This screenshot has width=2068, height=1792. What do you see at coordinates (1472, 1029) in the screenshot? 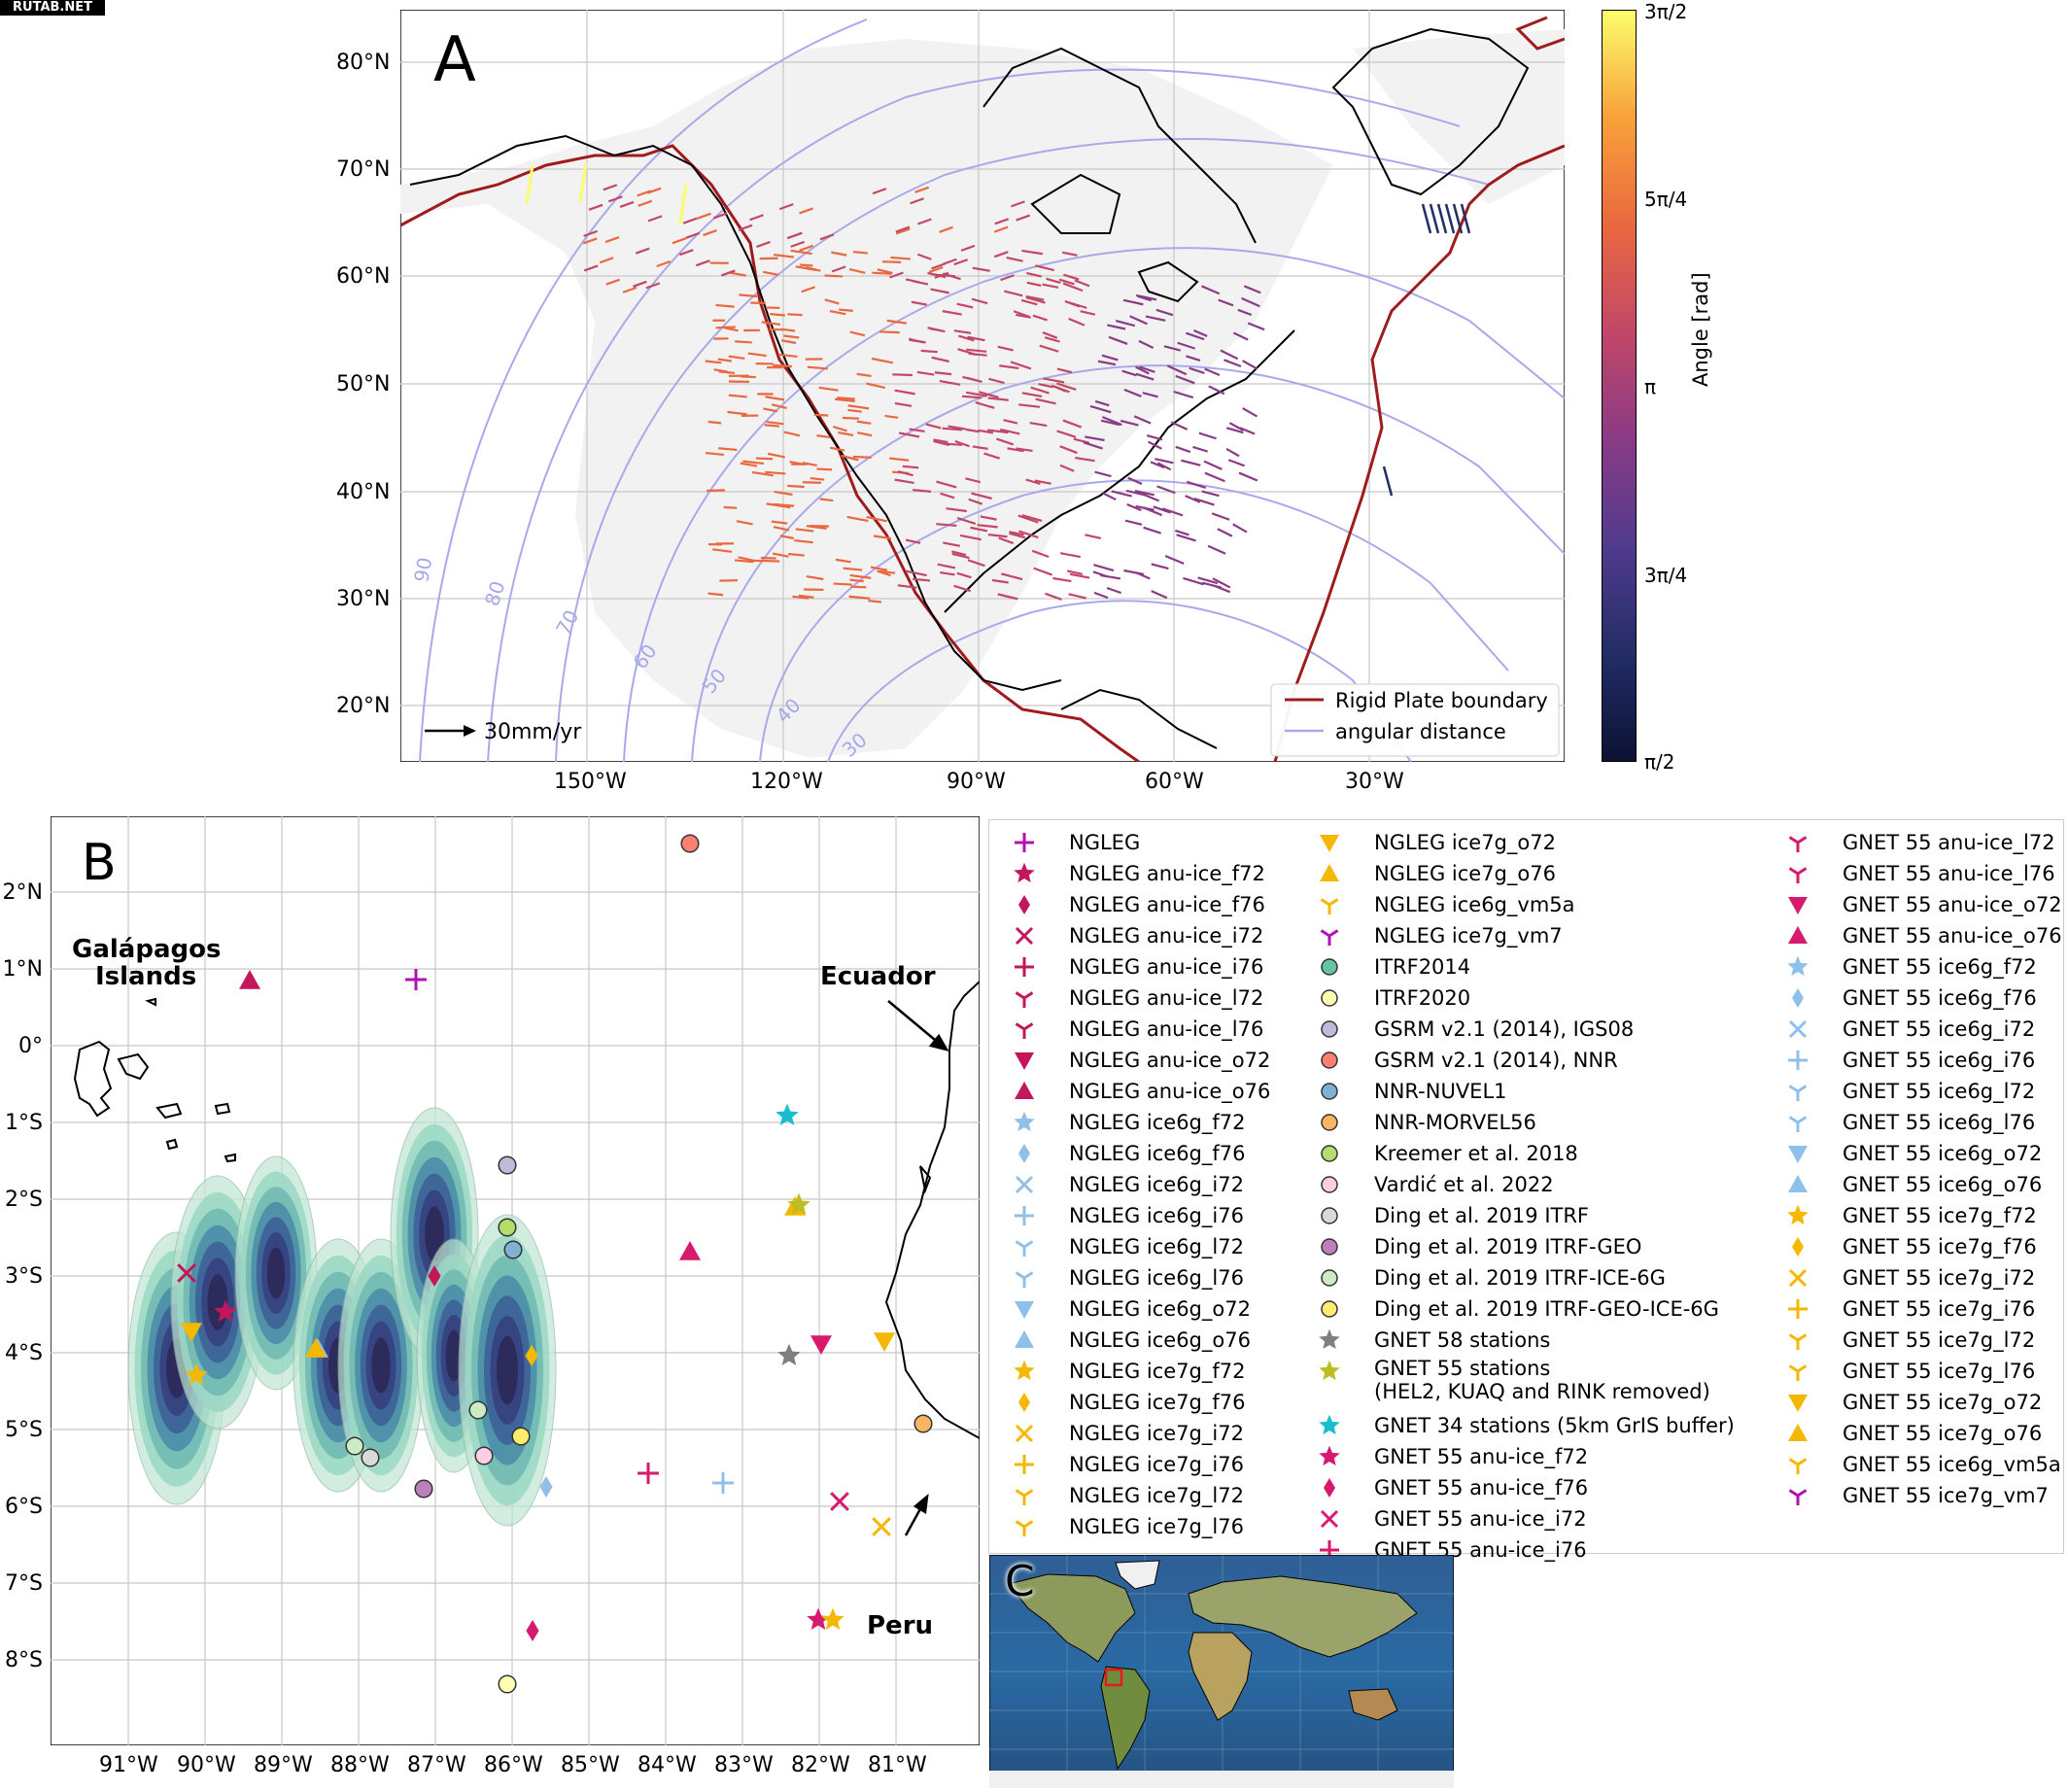
I see `legend-item: GSRM v2.1 (2014), IGS08` at bounding box center [1472, 1029].